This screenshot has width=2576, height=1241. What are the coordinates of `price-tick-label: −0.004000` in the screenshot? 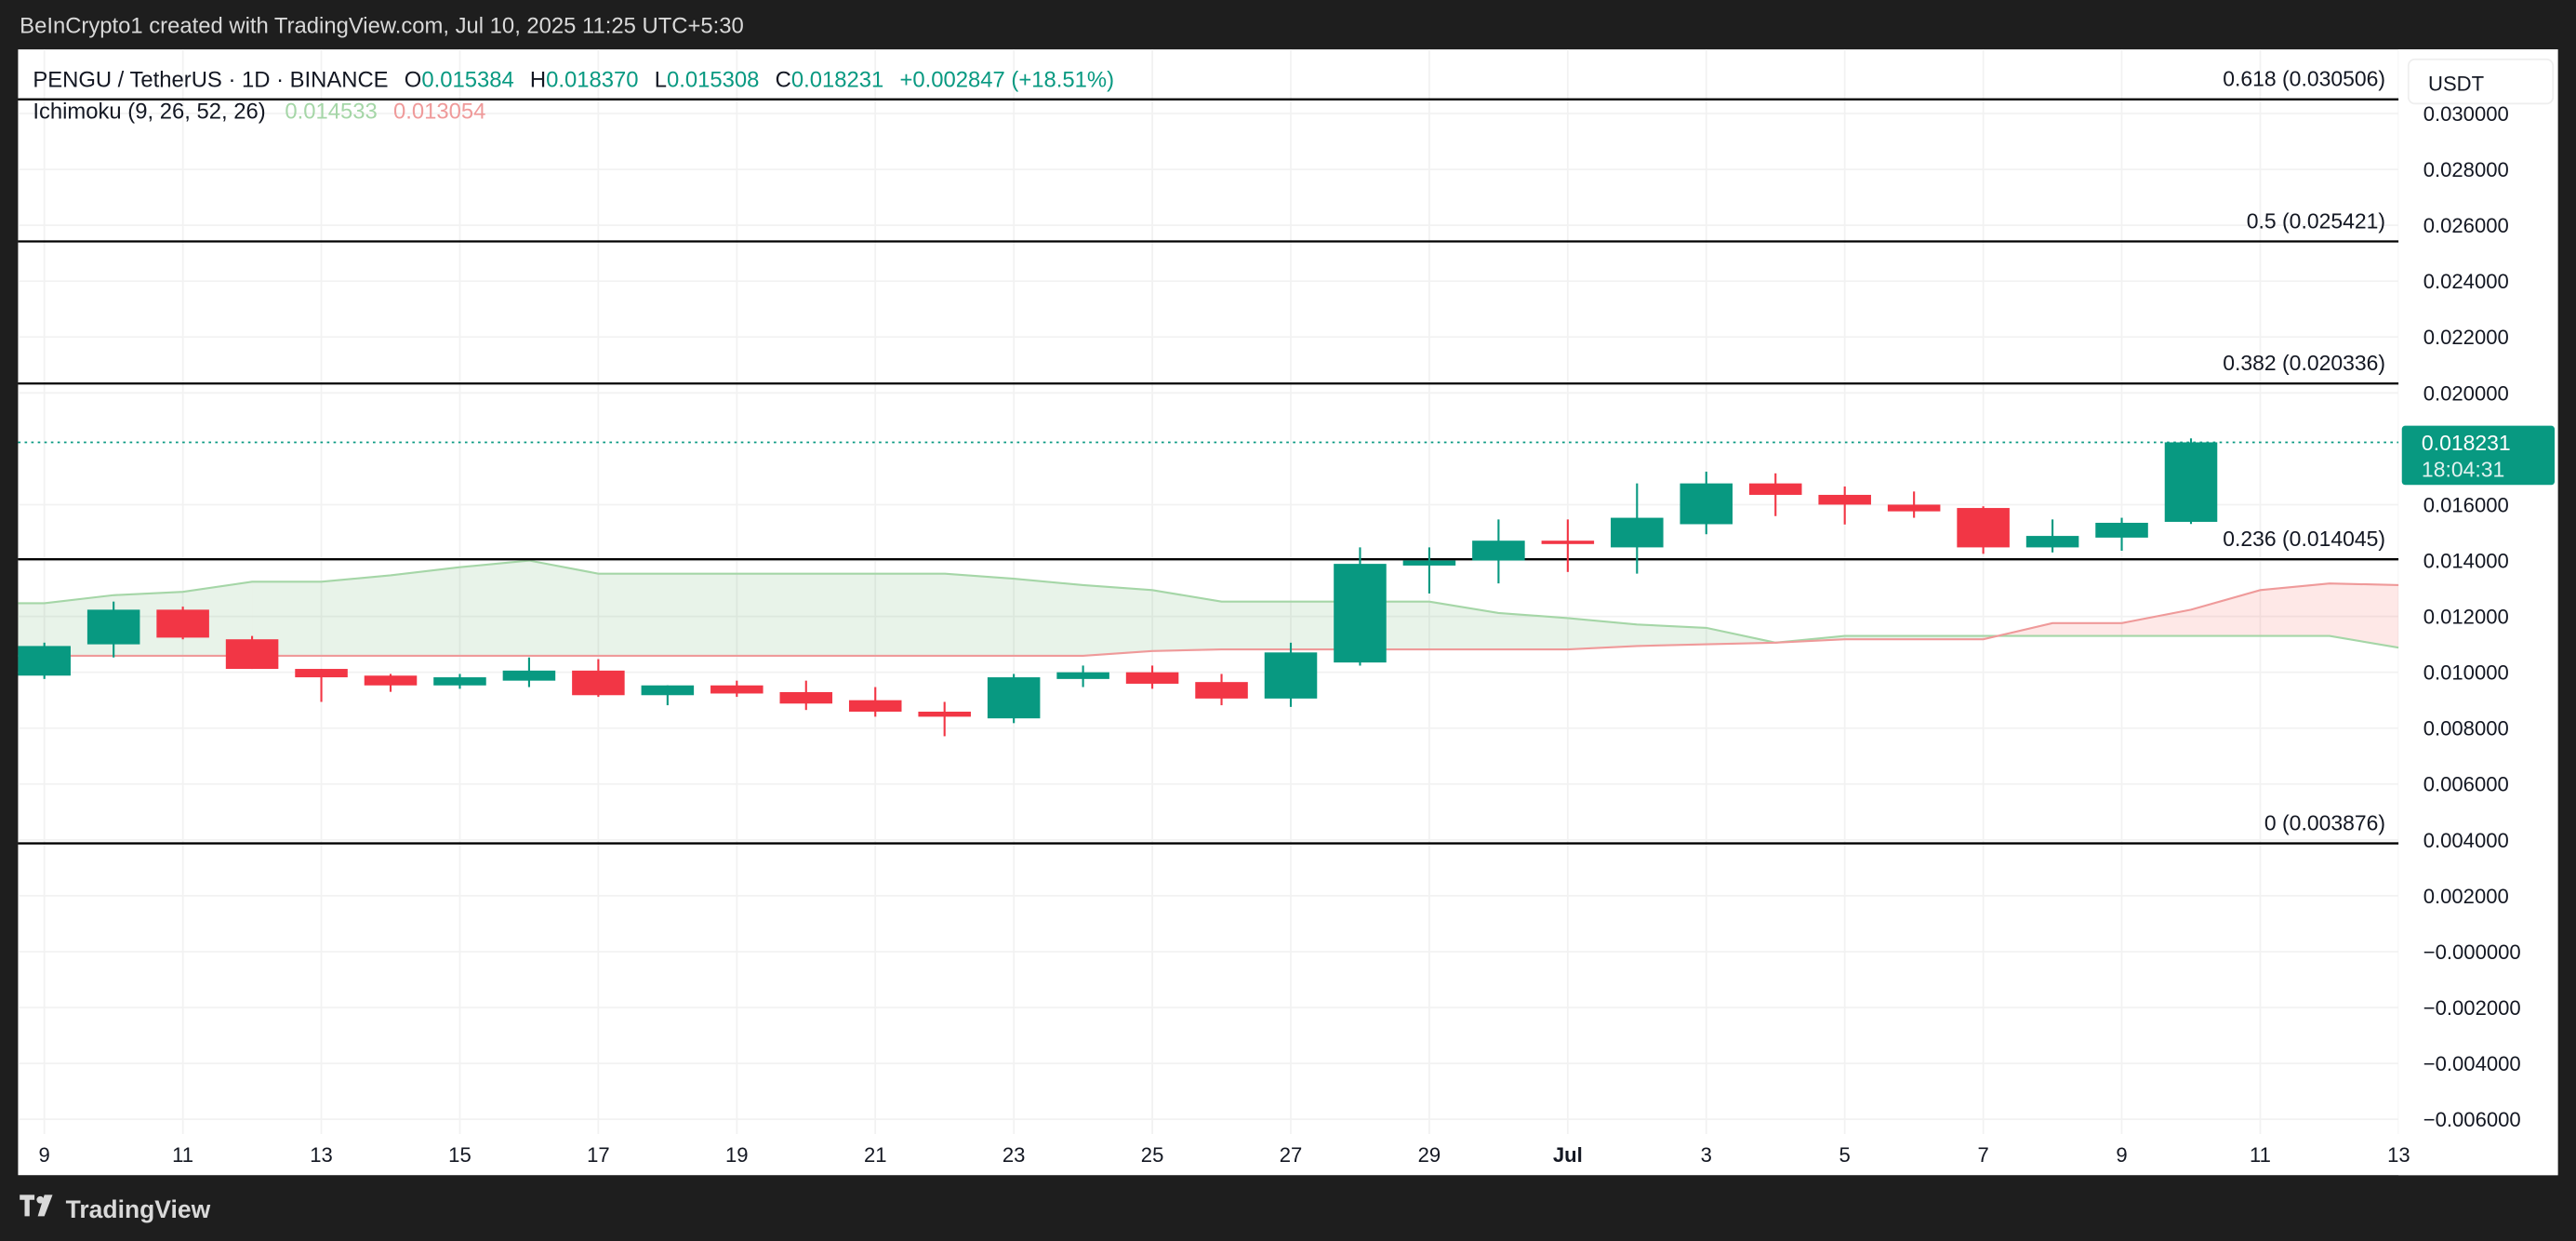 It's located at (2472, 1063).